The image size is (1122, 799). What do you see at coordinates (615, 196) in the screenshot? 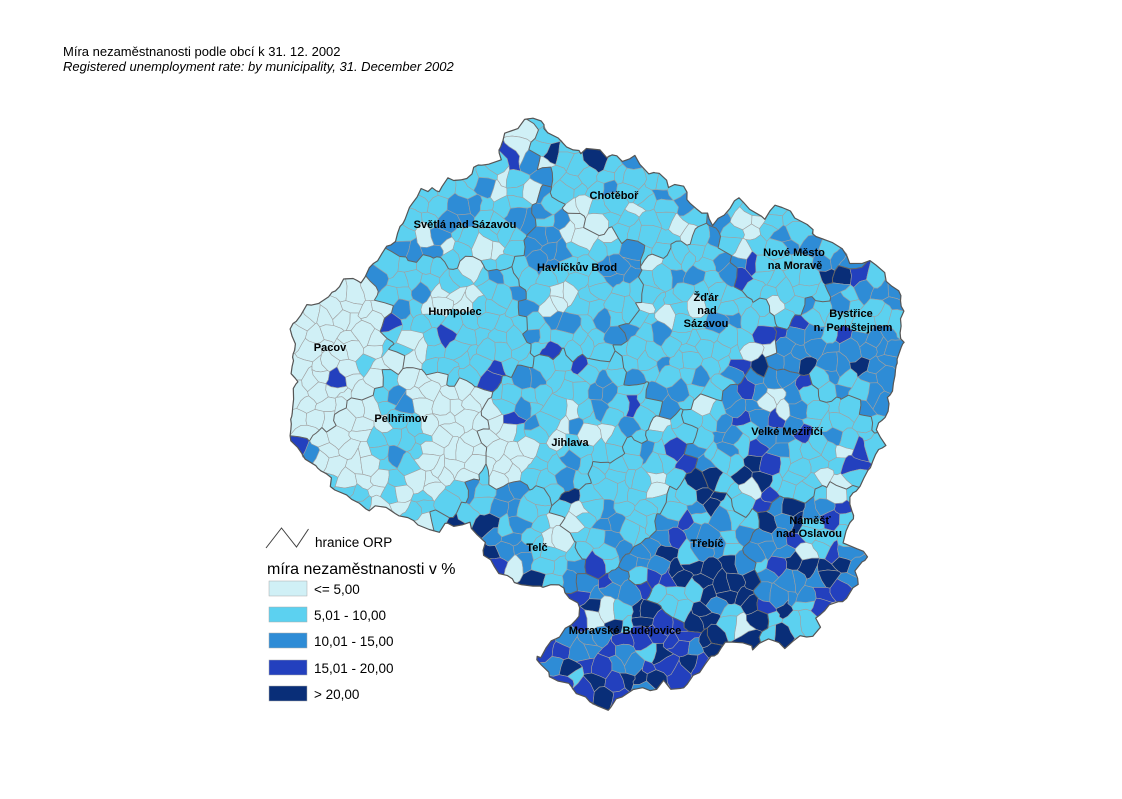
I see `svg-text: Chotěboř` at bounding box center [615, 196].